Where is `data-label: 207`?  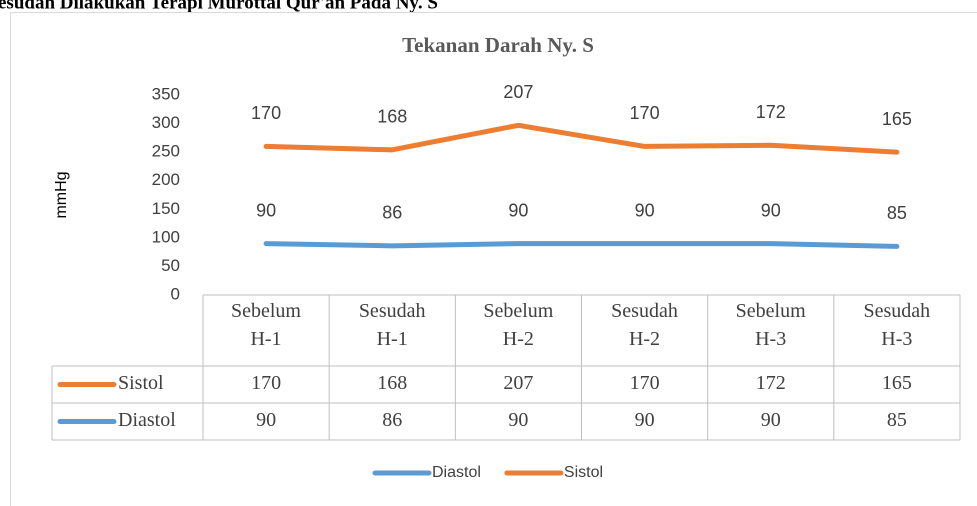 data-label: 207 is located at coordinates (518, 92).